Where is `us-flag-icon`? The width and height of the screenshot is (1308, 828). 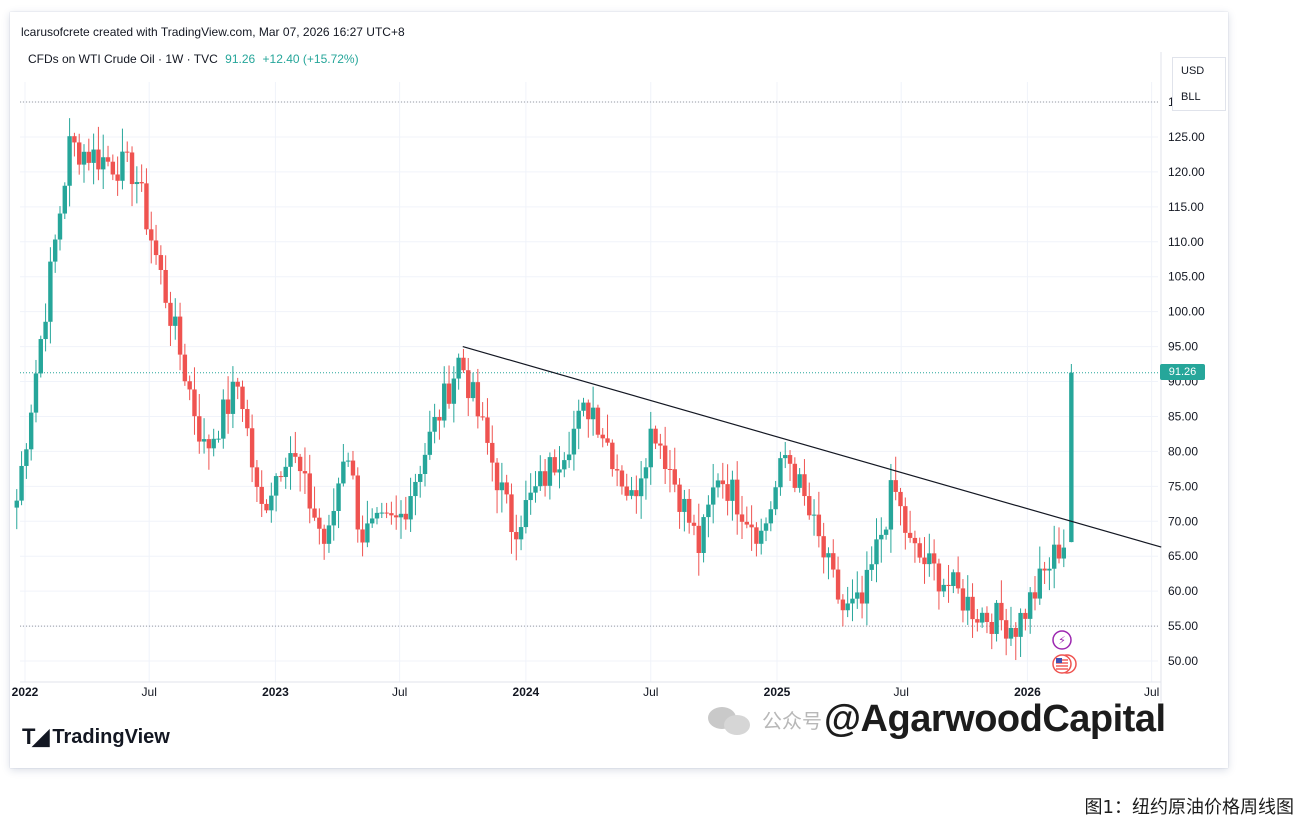 us-flag-icon is located at coordinates (1059, 660).